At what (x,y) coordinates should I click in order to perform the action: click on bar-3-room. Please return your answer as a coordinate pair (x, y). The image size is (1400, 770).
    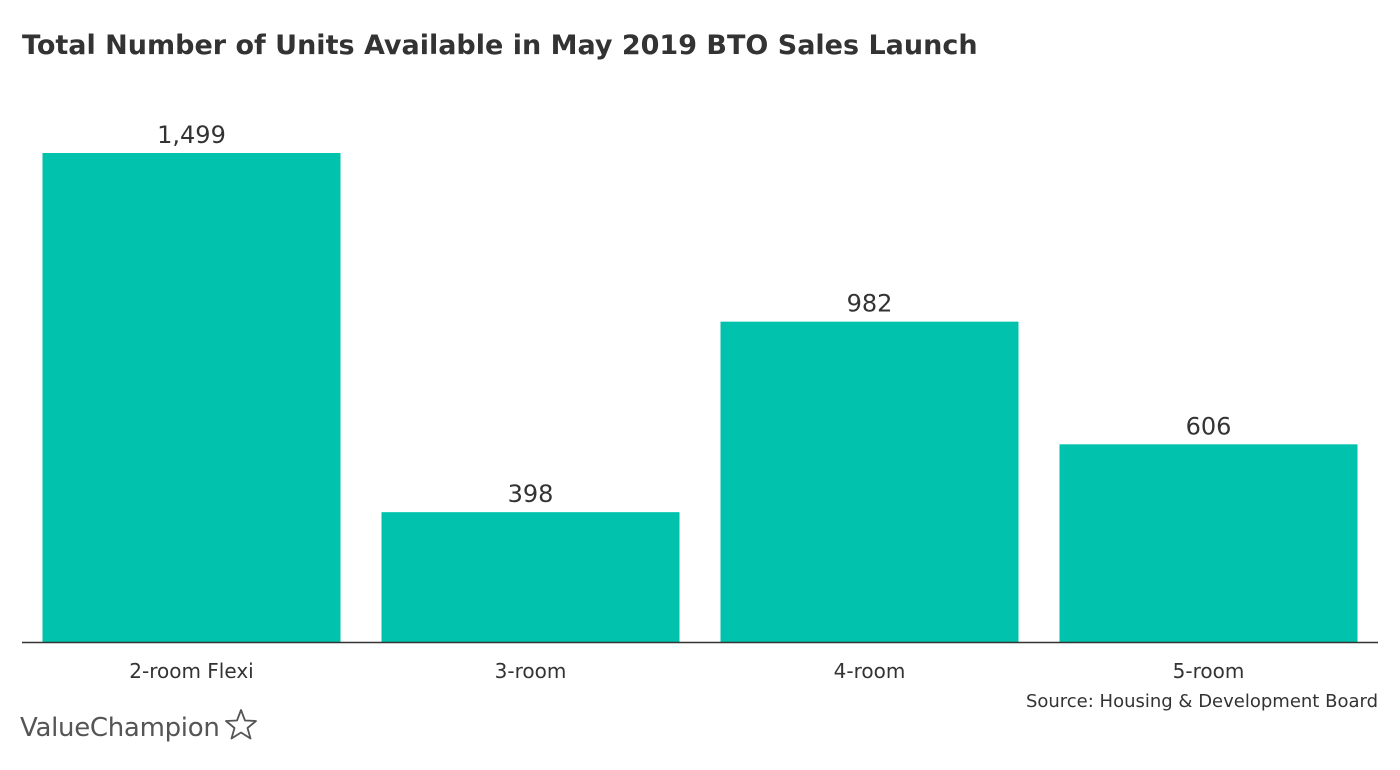
    Looking at the image, I should click on (530, 577).